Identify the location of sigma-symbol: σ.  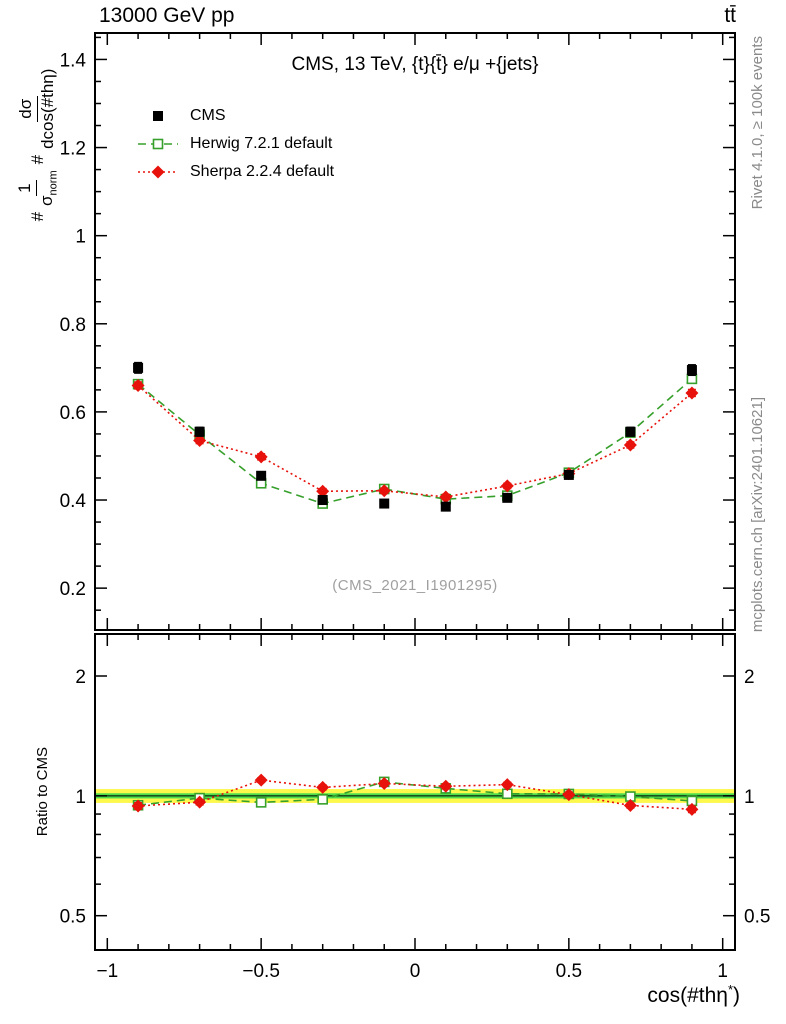
(46, 200).